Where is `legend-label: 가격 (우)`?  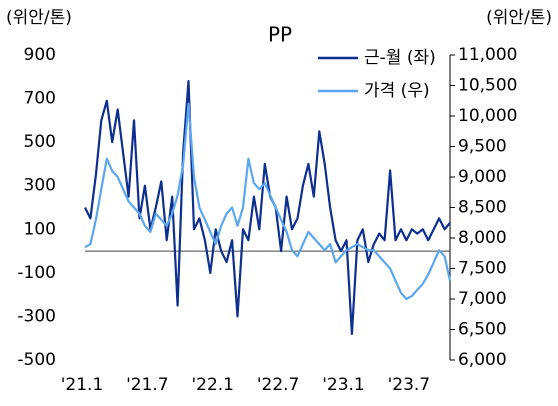 legend-label: 가격 (우) is located at coordinates (397, 91).